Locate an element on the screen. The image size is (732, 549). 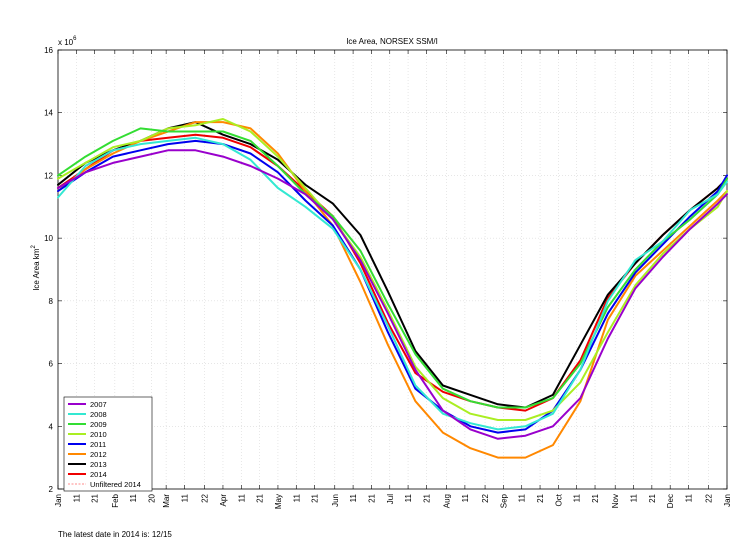
legend-label: 2012 is located at coordinates (98, 454).